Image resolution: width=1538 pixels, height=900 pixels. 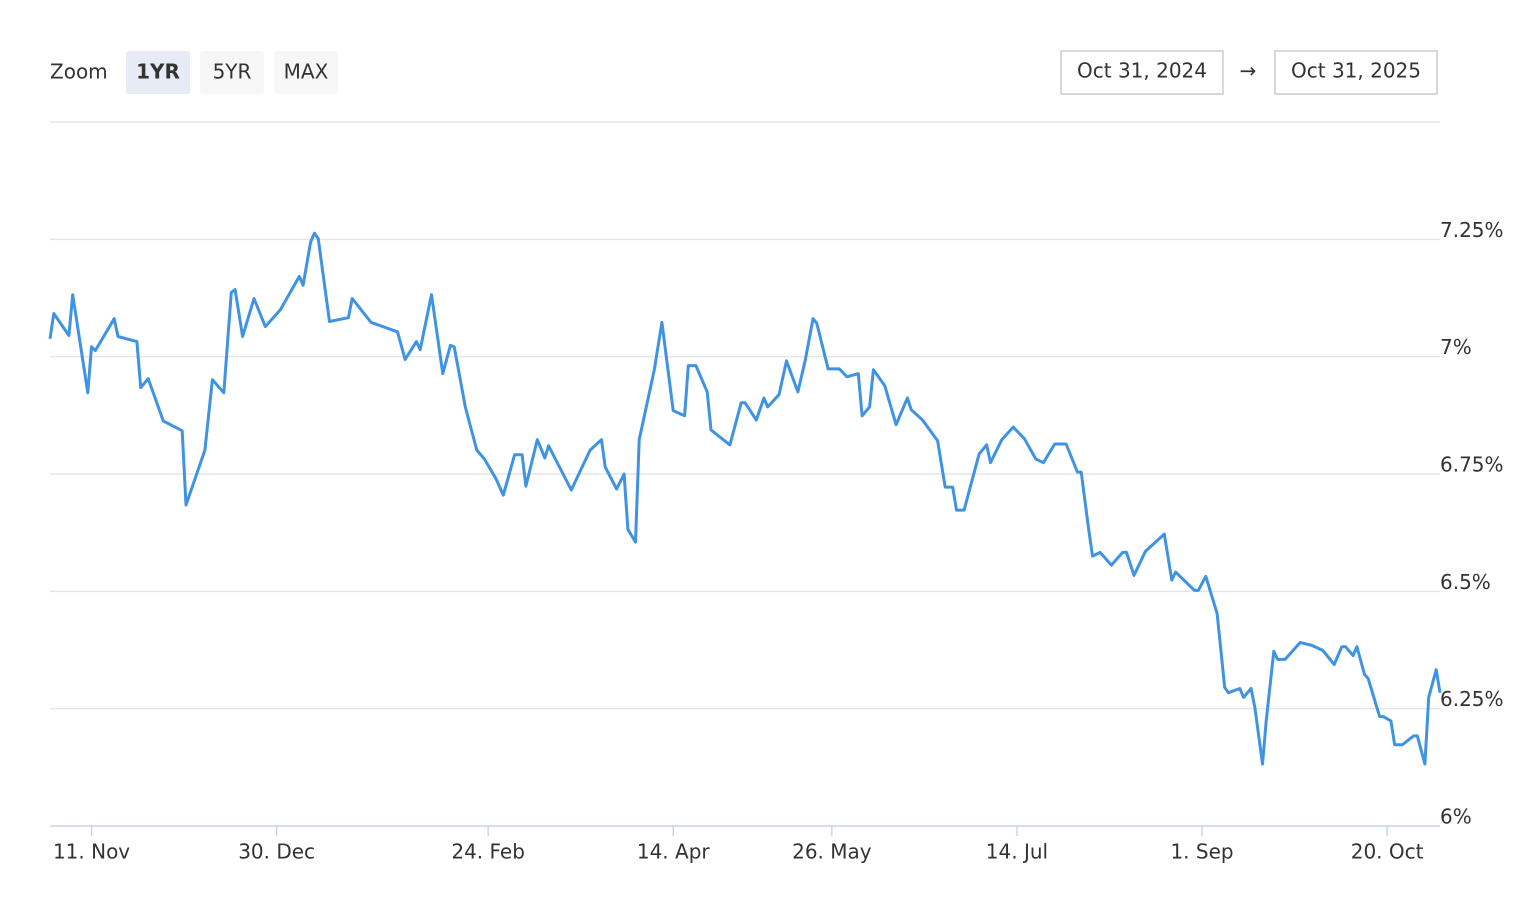 I want to click on x-tick-label: 30. Dec, so click(x=276, y=852).